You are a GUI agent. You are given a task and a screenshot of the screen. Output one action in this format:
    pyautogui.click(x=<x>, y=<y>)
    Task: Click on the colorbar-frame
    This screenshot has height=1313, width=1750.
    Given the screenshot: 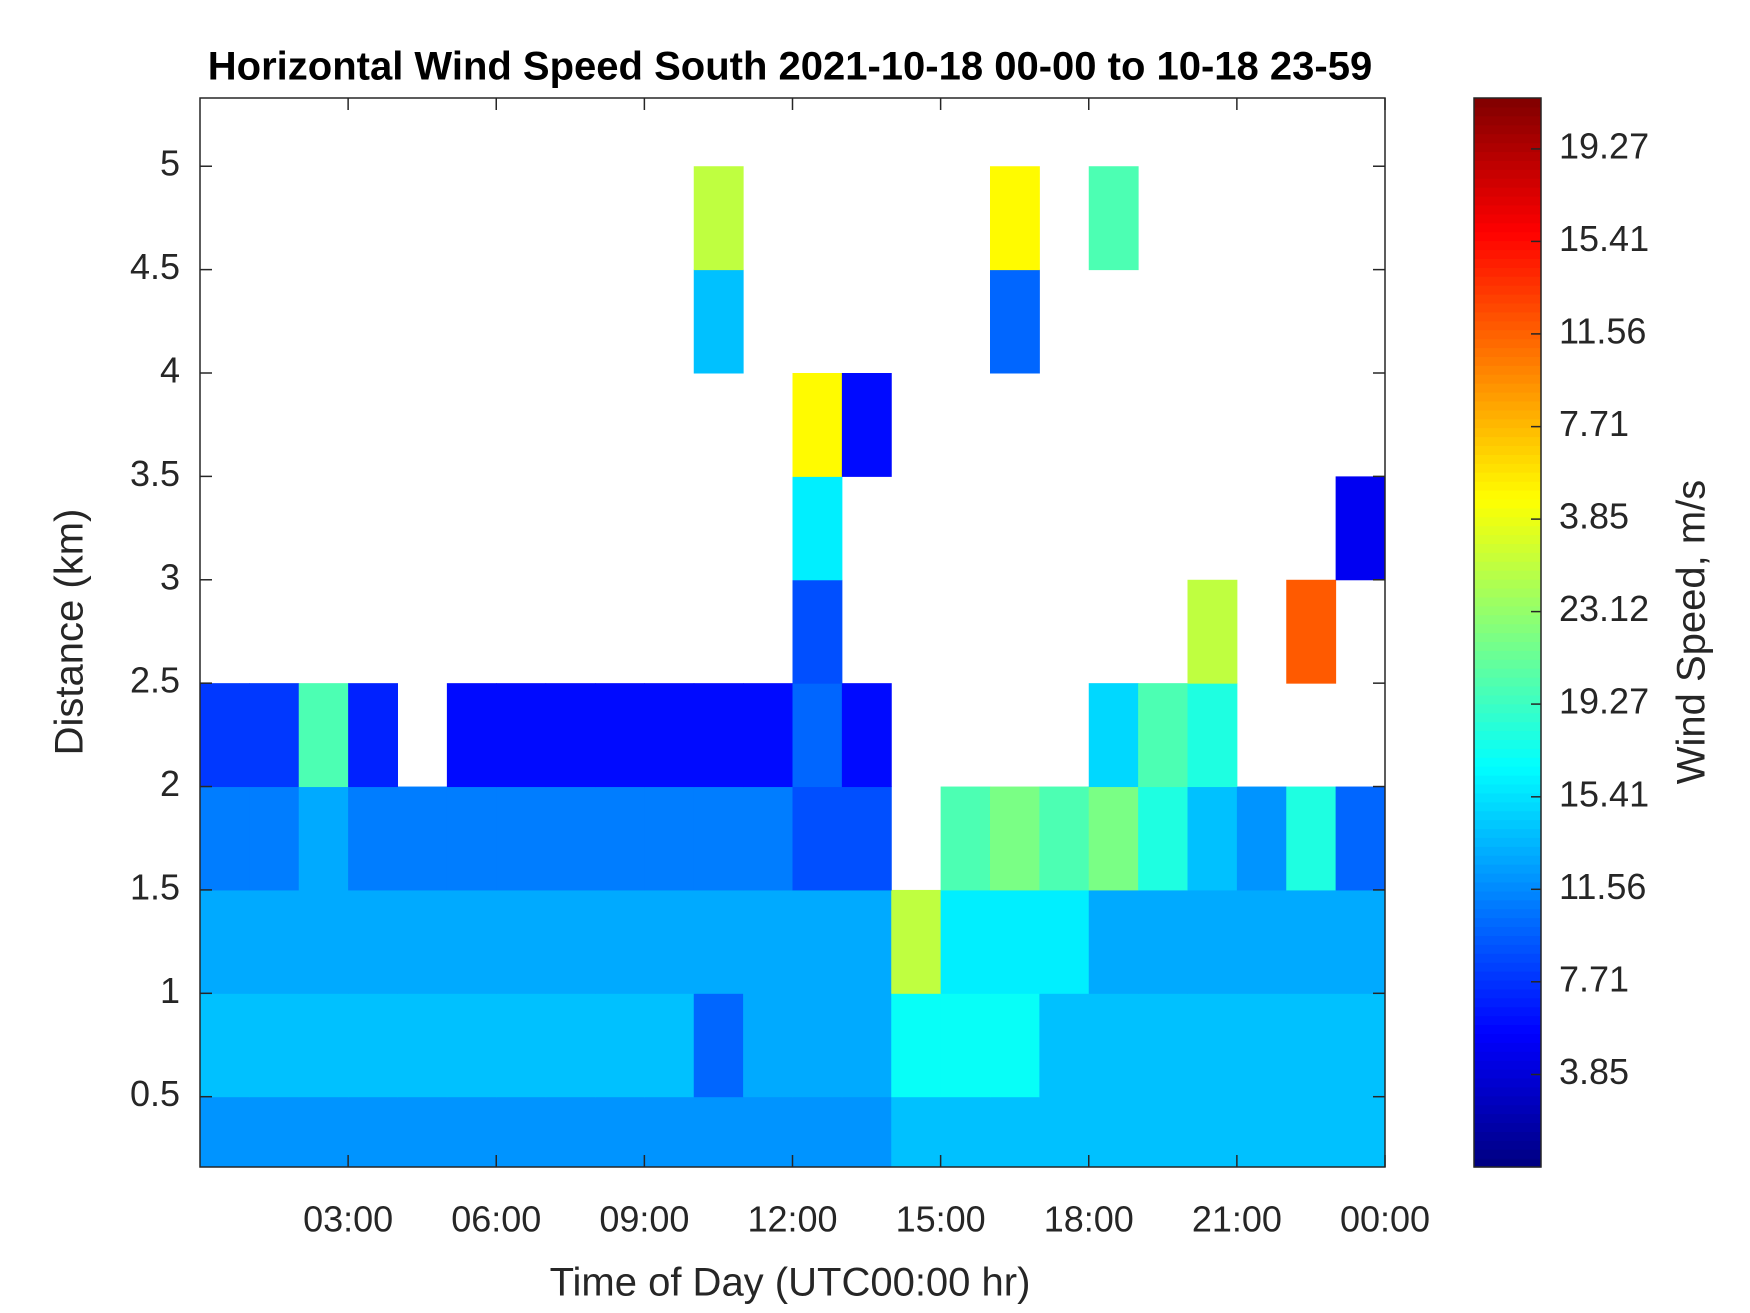 What is the action you would take?
    pyautogui.click(x=1507, y=632)
    